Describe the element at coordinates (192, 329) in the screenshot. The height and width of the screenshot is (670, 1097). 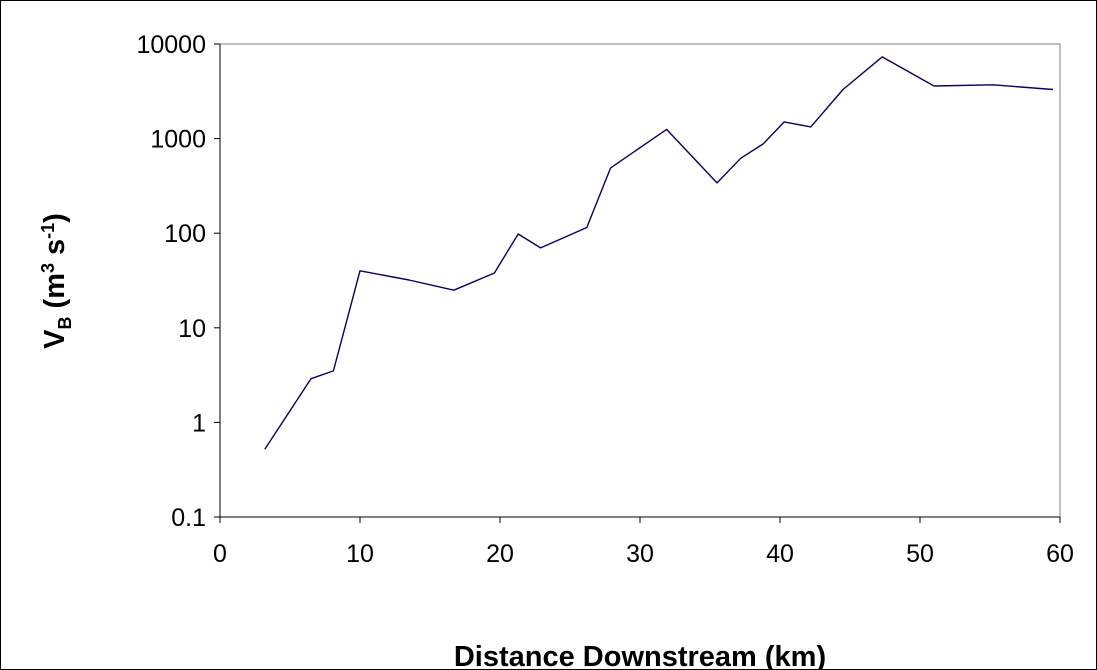
I see `y-tick-label: 10` at that location.